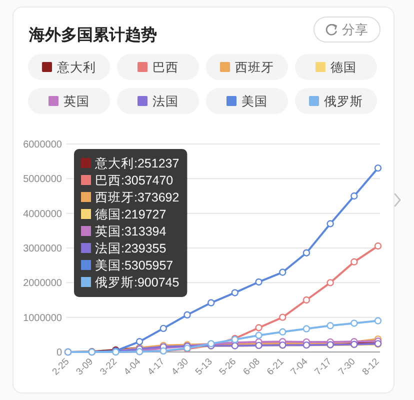 The width and height of the screenshot is (414, 400). Describe the element at coordinates (134, 265) in the screenshot. I see `annotation: 美国:5305957` at that location.